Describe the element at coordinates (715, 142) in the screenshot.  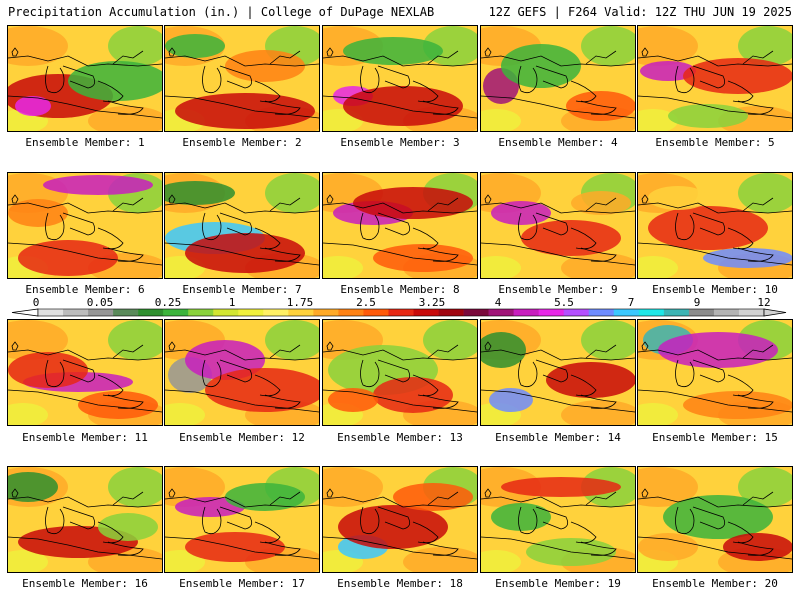
I see `member-caption: Ensemble Member: 5` at that location.